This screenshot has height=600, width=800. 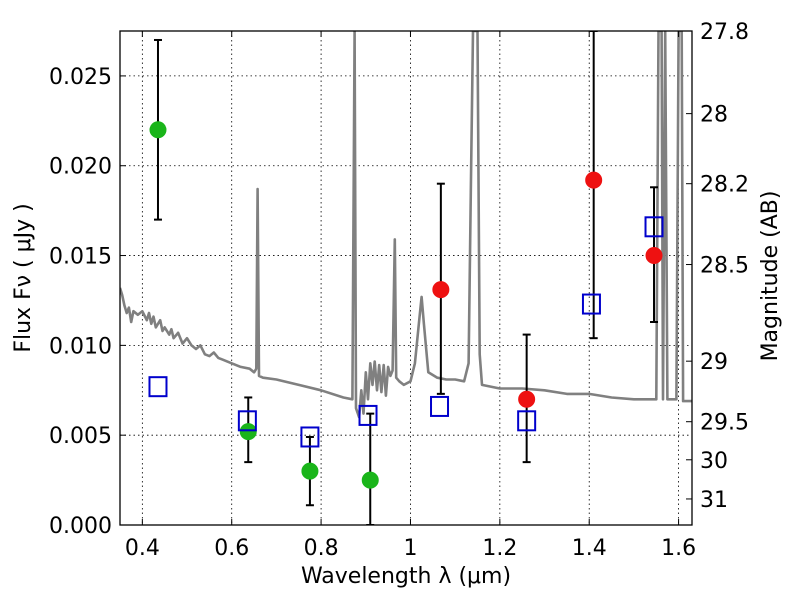 What do you see at coordinates (410, 548) in the screenshot?
I see `x-tick-label: 1` at bounding box center [410, 548].